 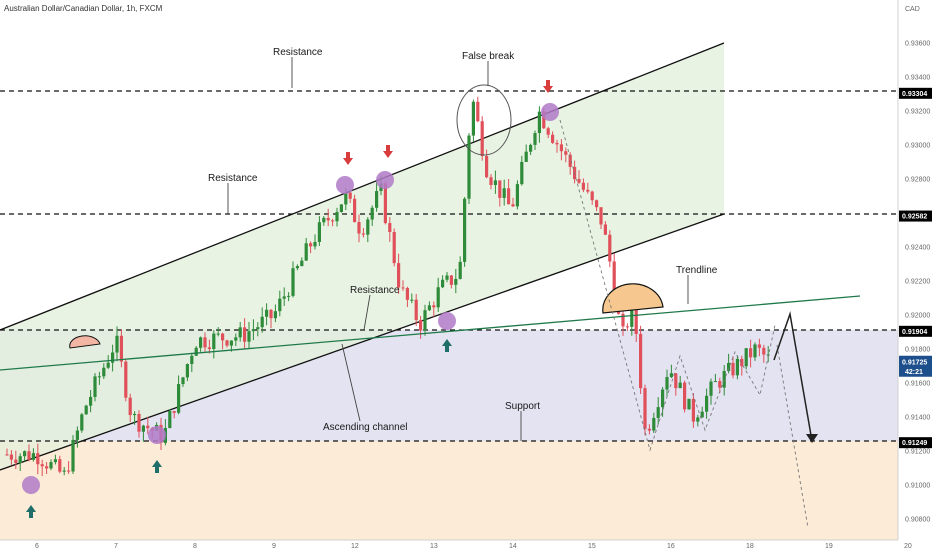 I want to click on x-tick-label: 18, so click(x=750, y=546).